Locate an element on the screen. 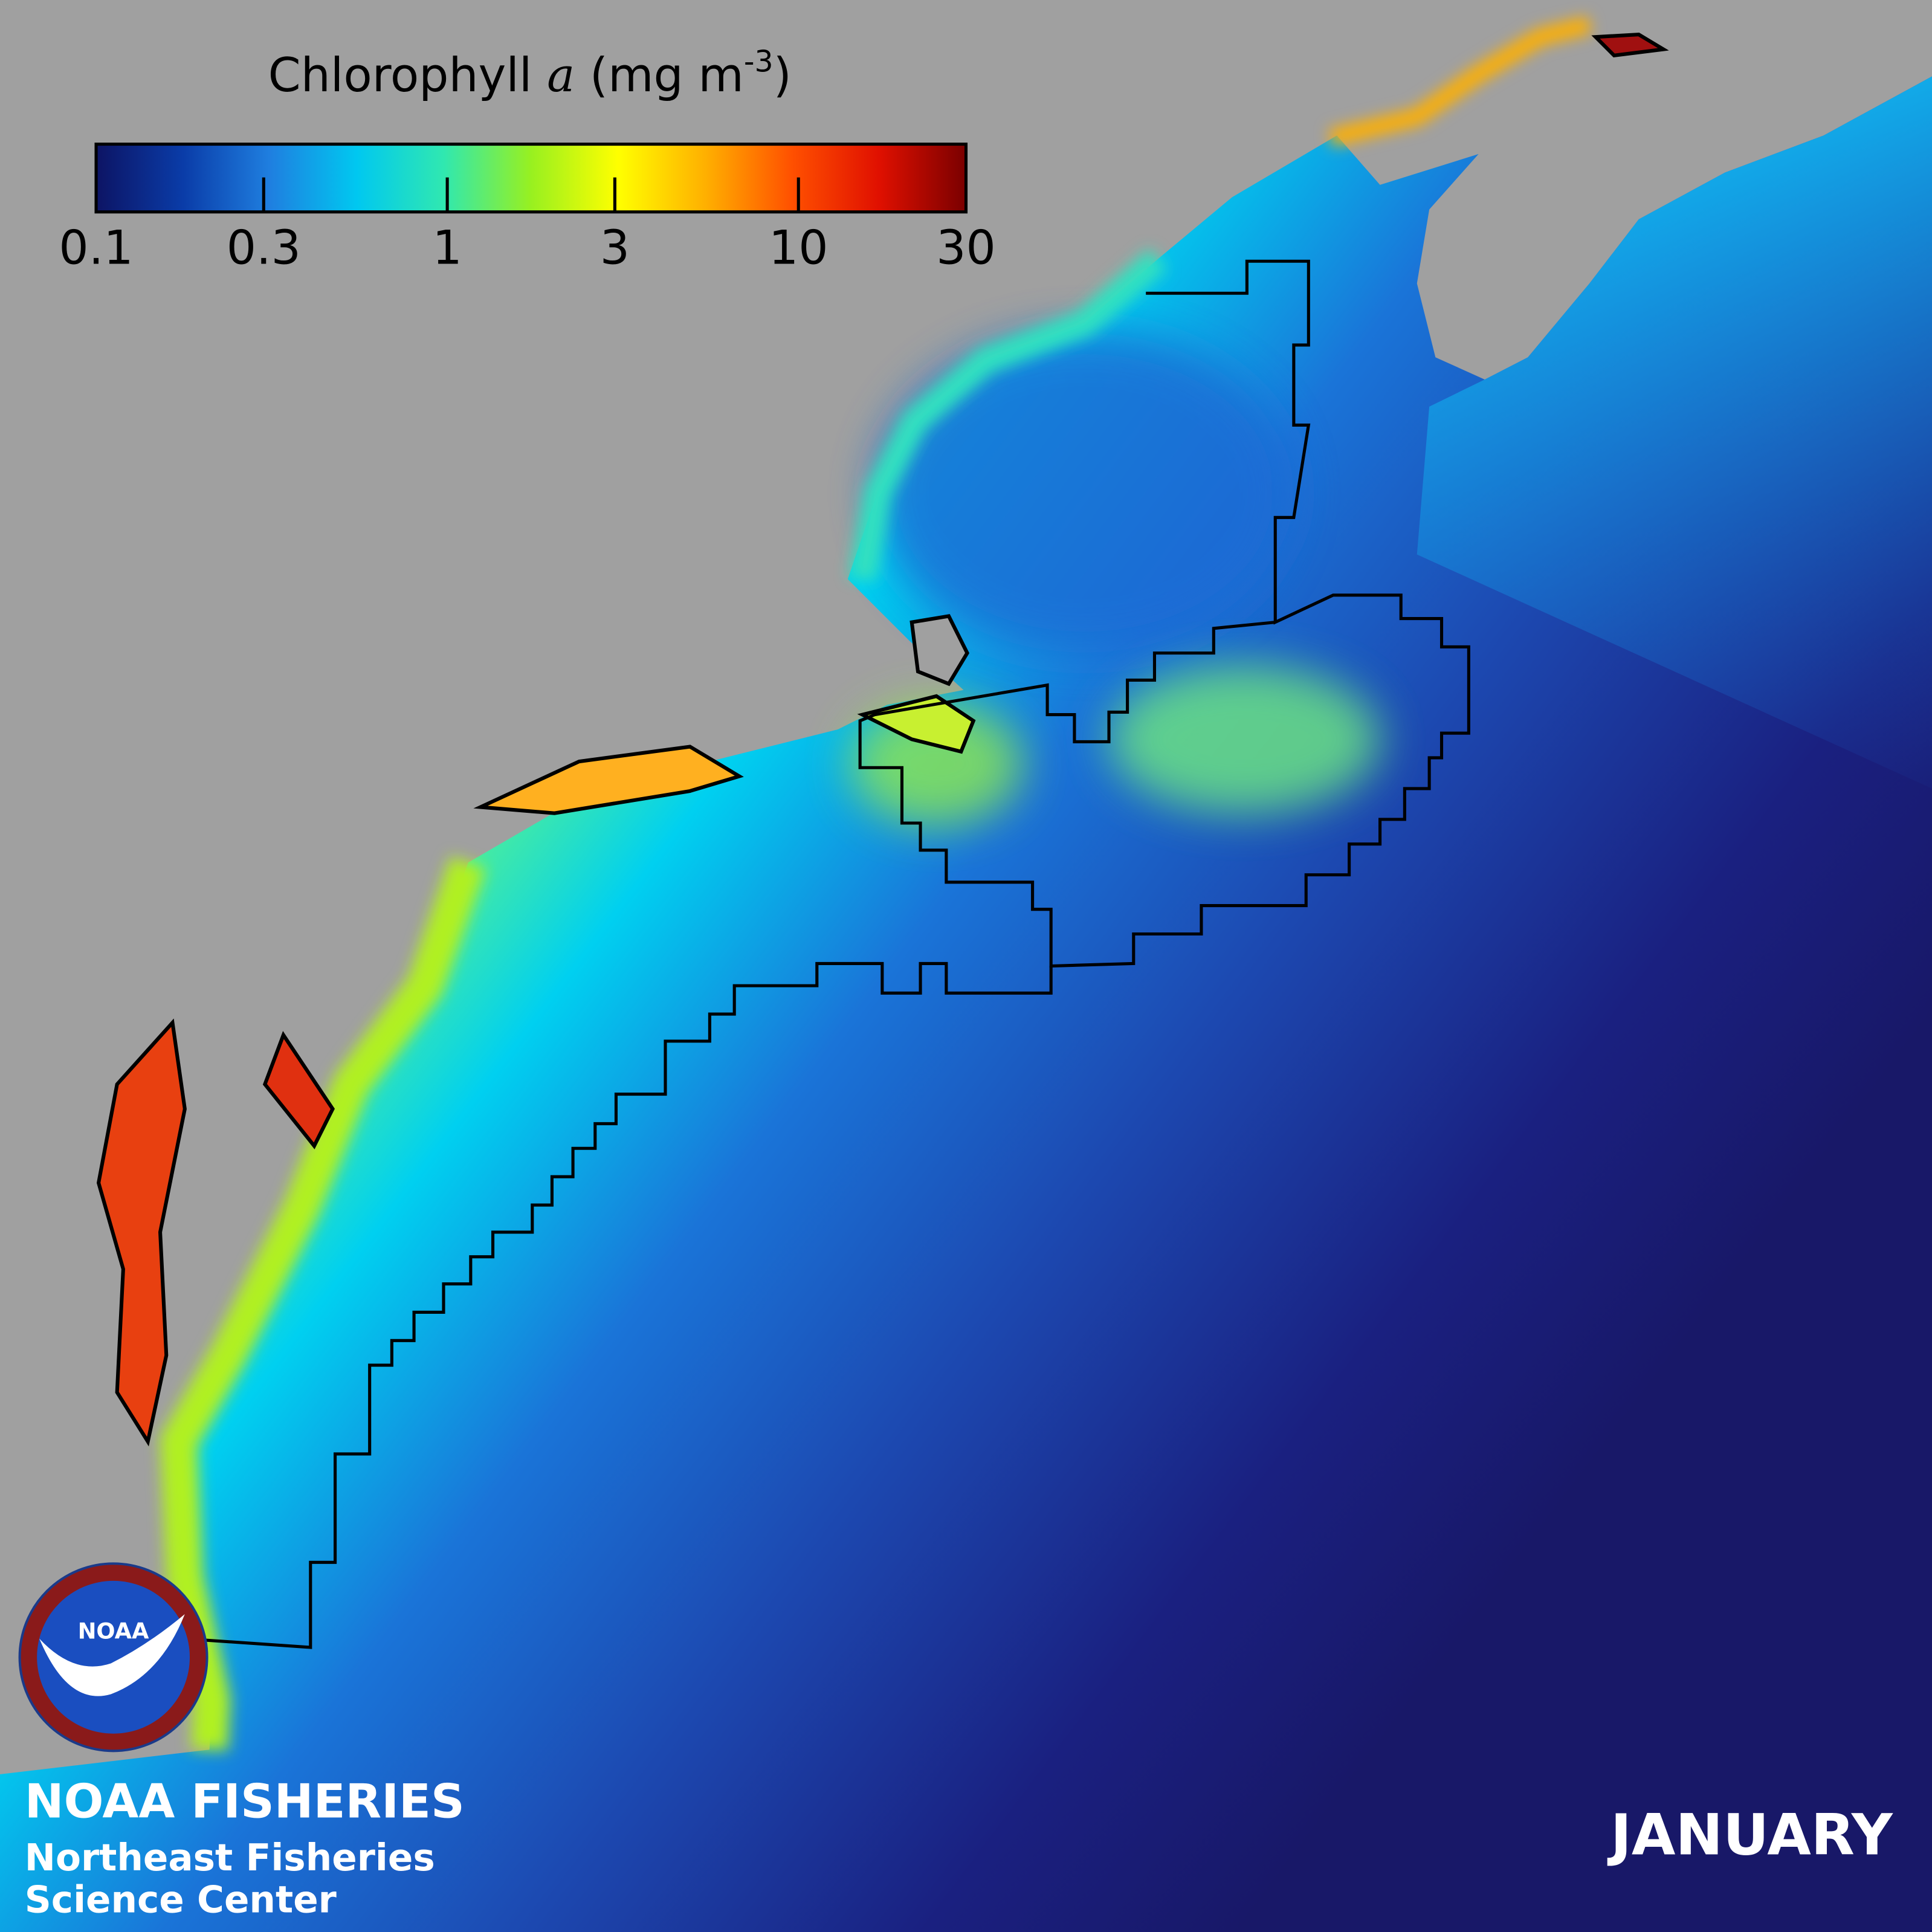 This screenshot has width=1932, height=1932. title-exponent: -3 is located at coordinates (759, 61).